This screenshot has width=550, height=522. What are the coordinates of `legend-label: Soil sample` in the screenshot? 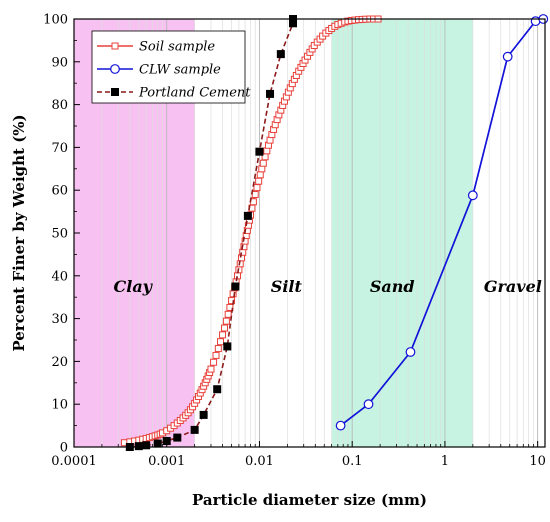 It's located at (177, 47).